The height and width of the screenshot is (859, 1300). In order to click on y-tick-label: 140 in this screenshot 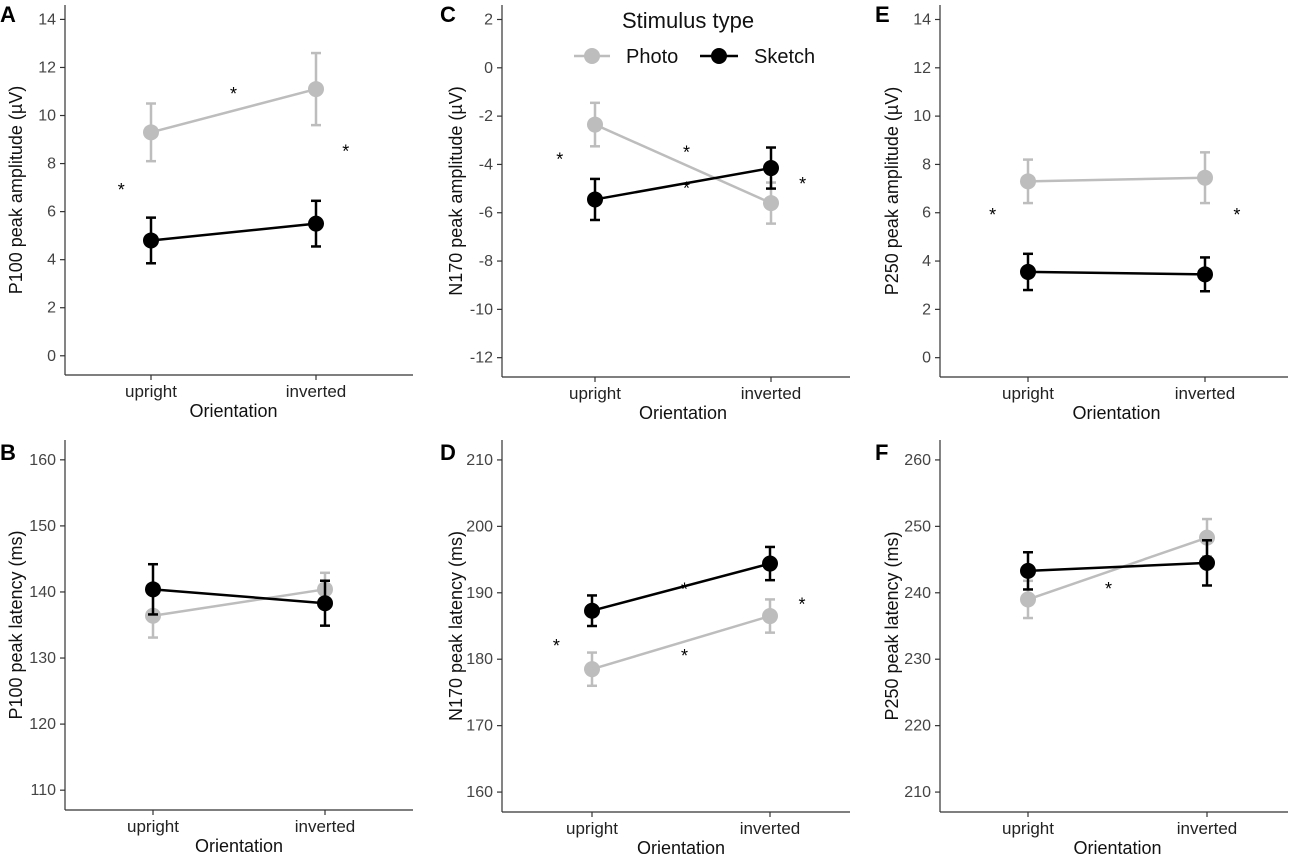, I will do `click(42, 592)`.